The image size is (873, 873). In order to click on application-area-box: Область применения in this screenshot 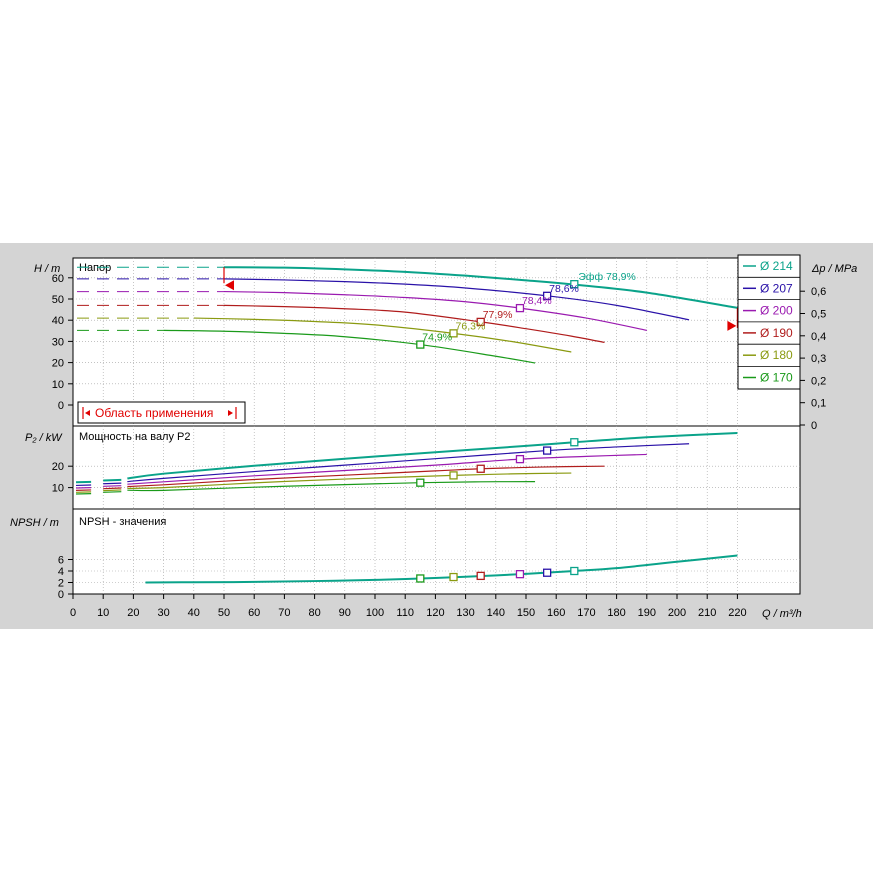, I will do `click(161, 412)`.